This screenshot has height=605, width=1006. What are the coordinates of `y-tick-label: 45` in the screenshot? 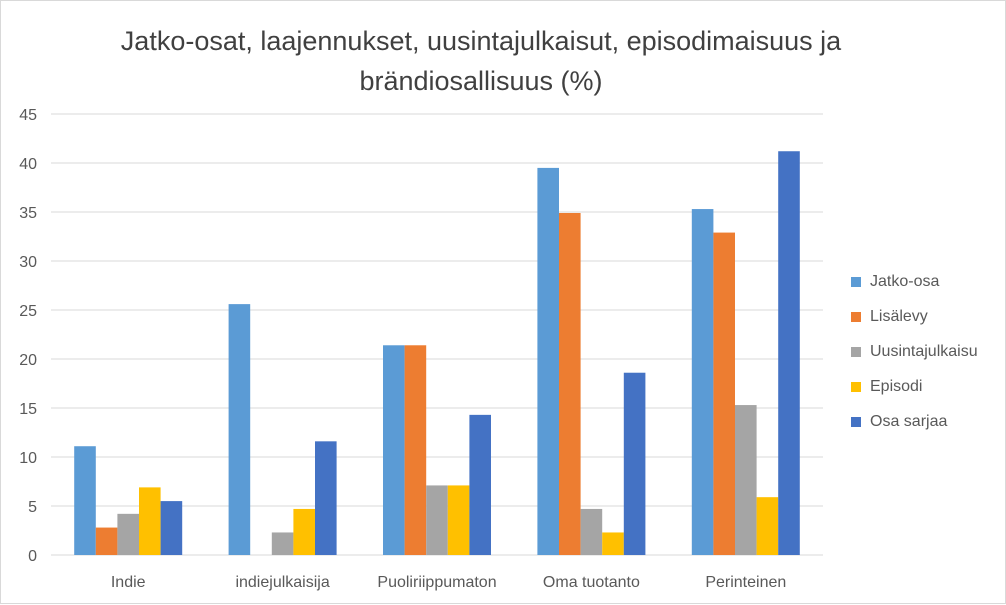 It's located at (28, 115).